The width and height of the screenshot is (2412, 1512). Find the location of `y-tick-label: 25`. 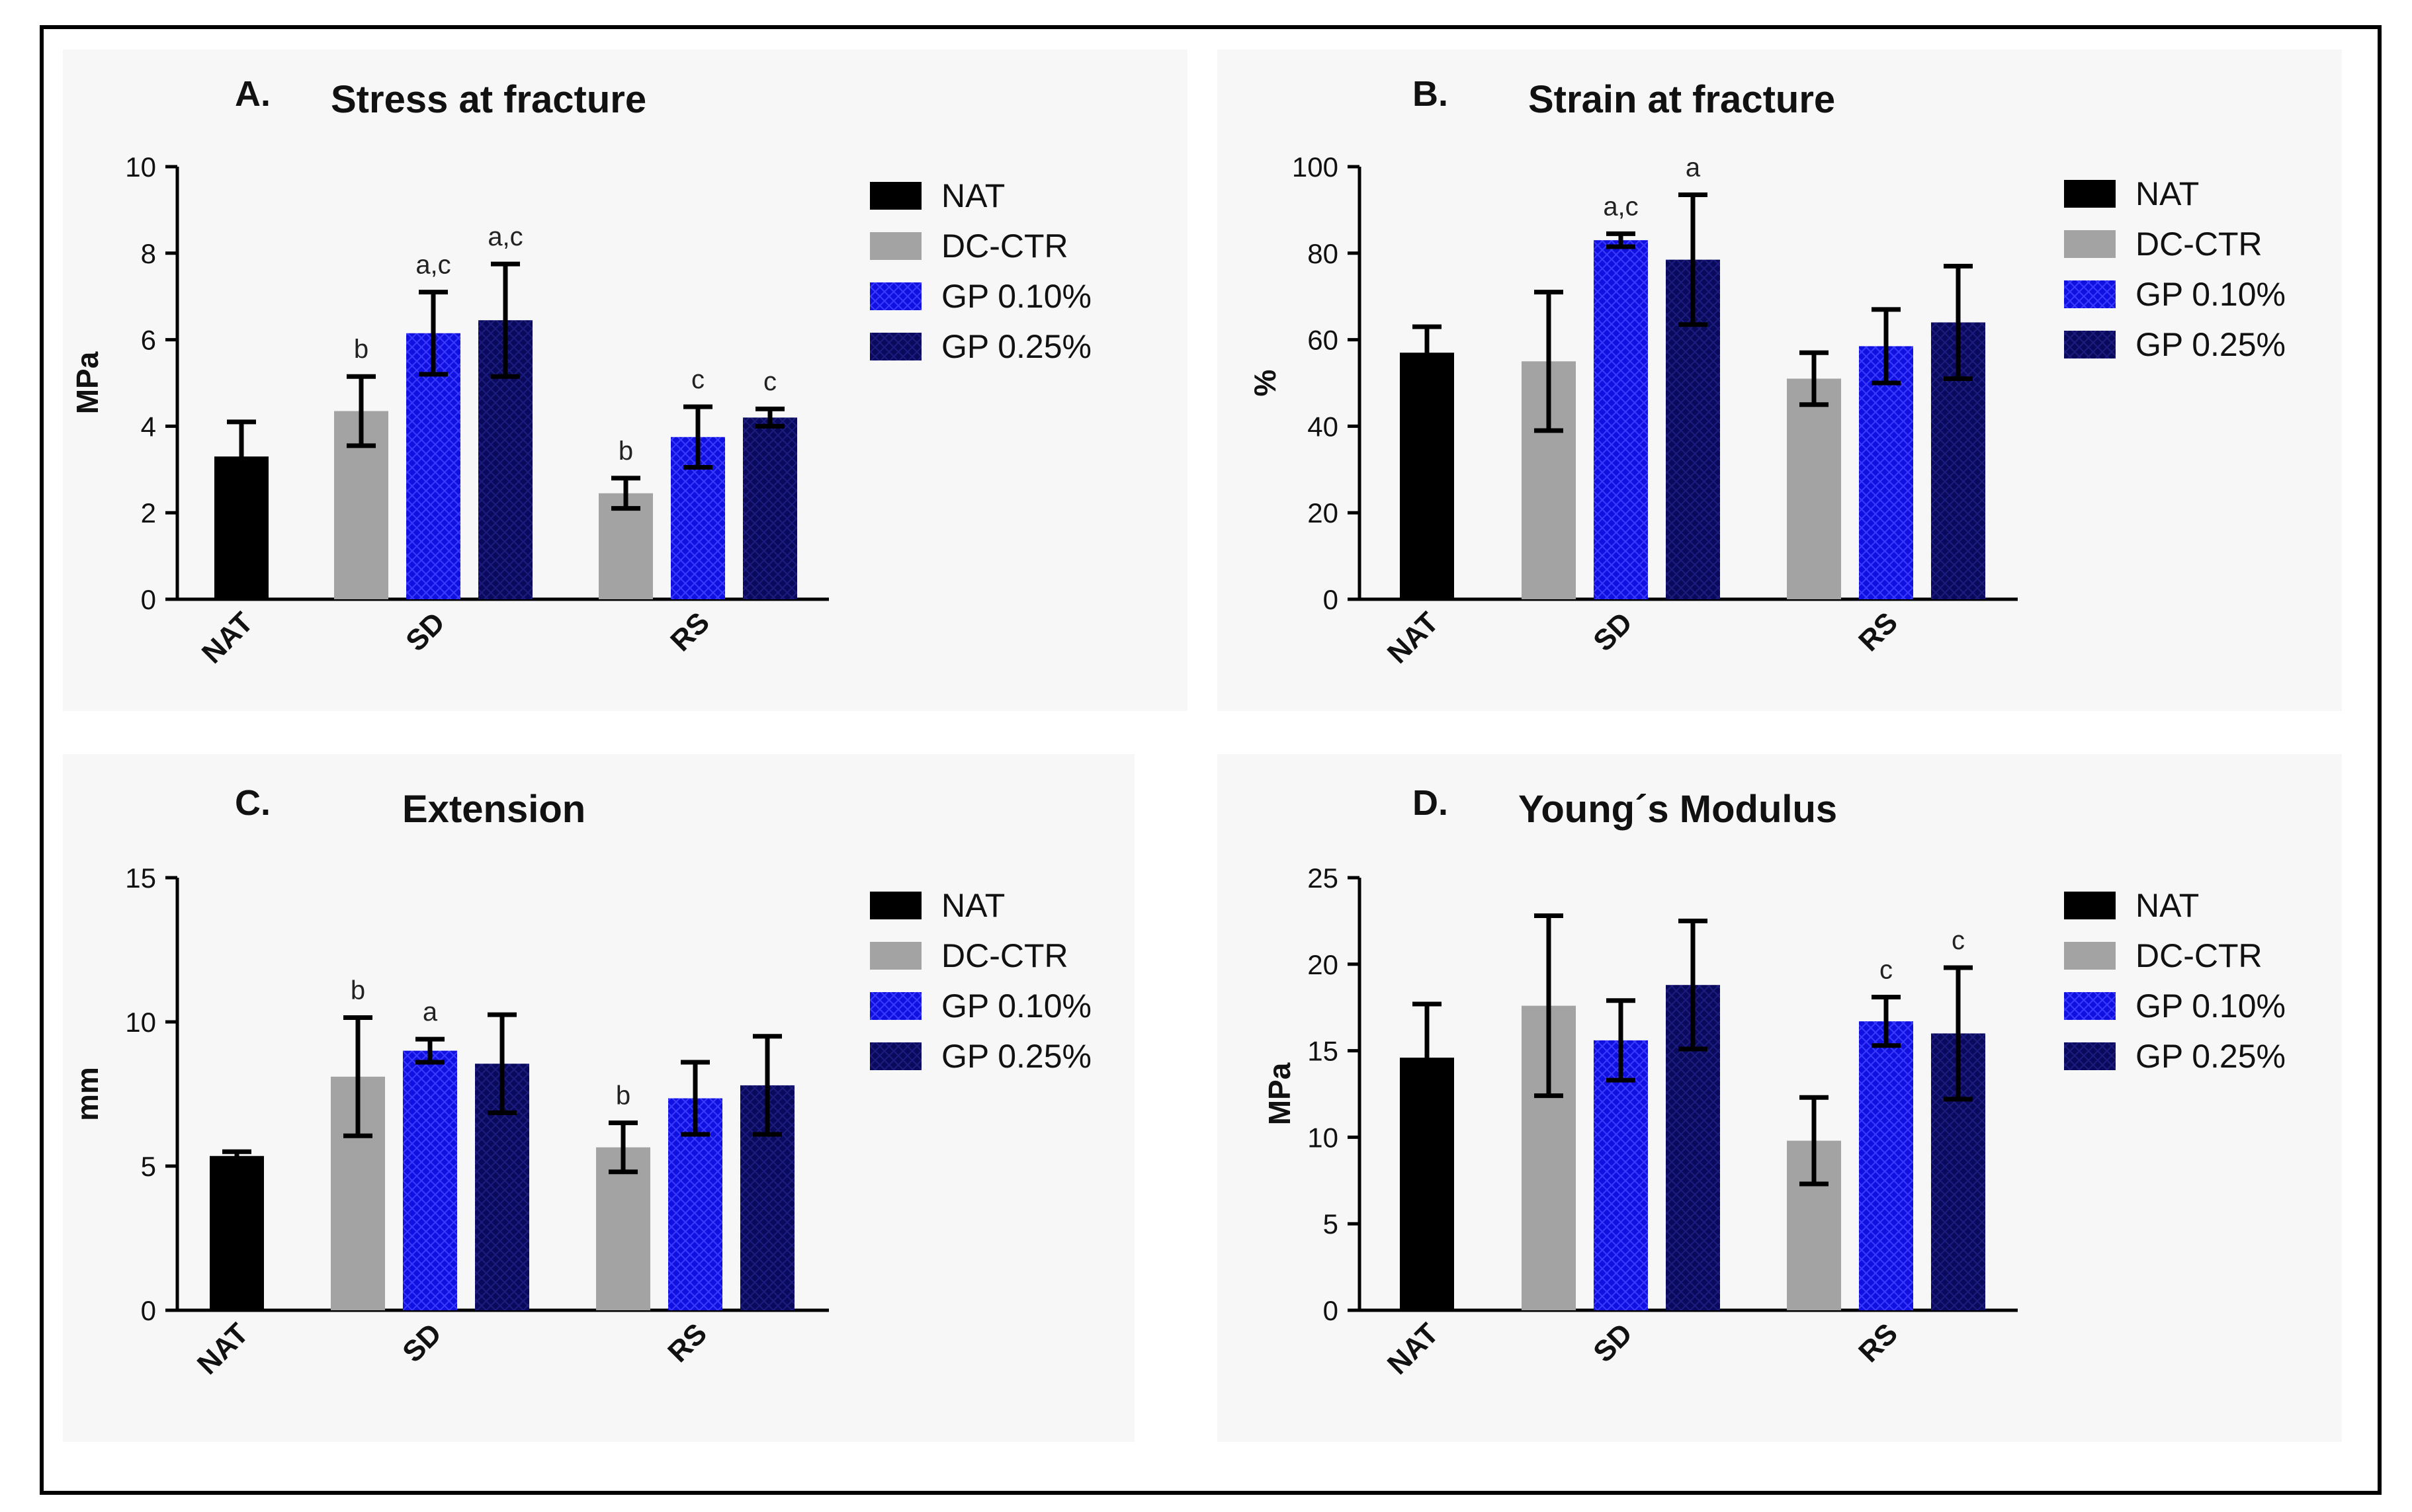

y-tick-label: 25 is located at coordinates (1323, 878).